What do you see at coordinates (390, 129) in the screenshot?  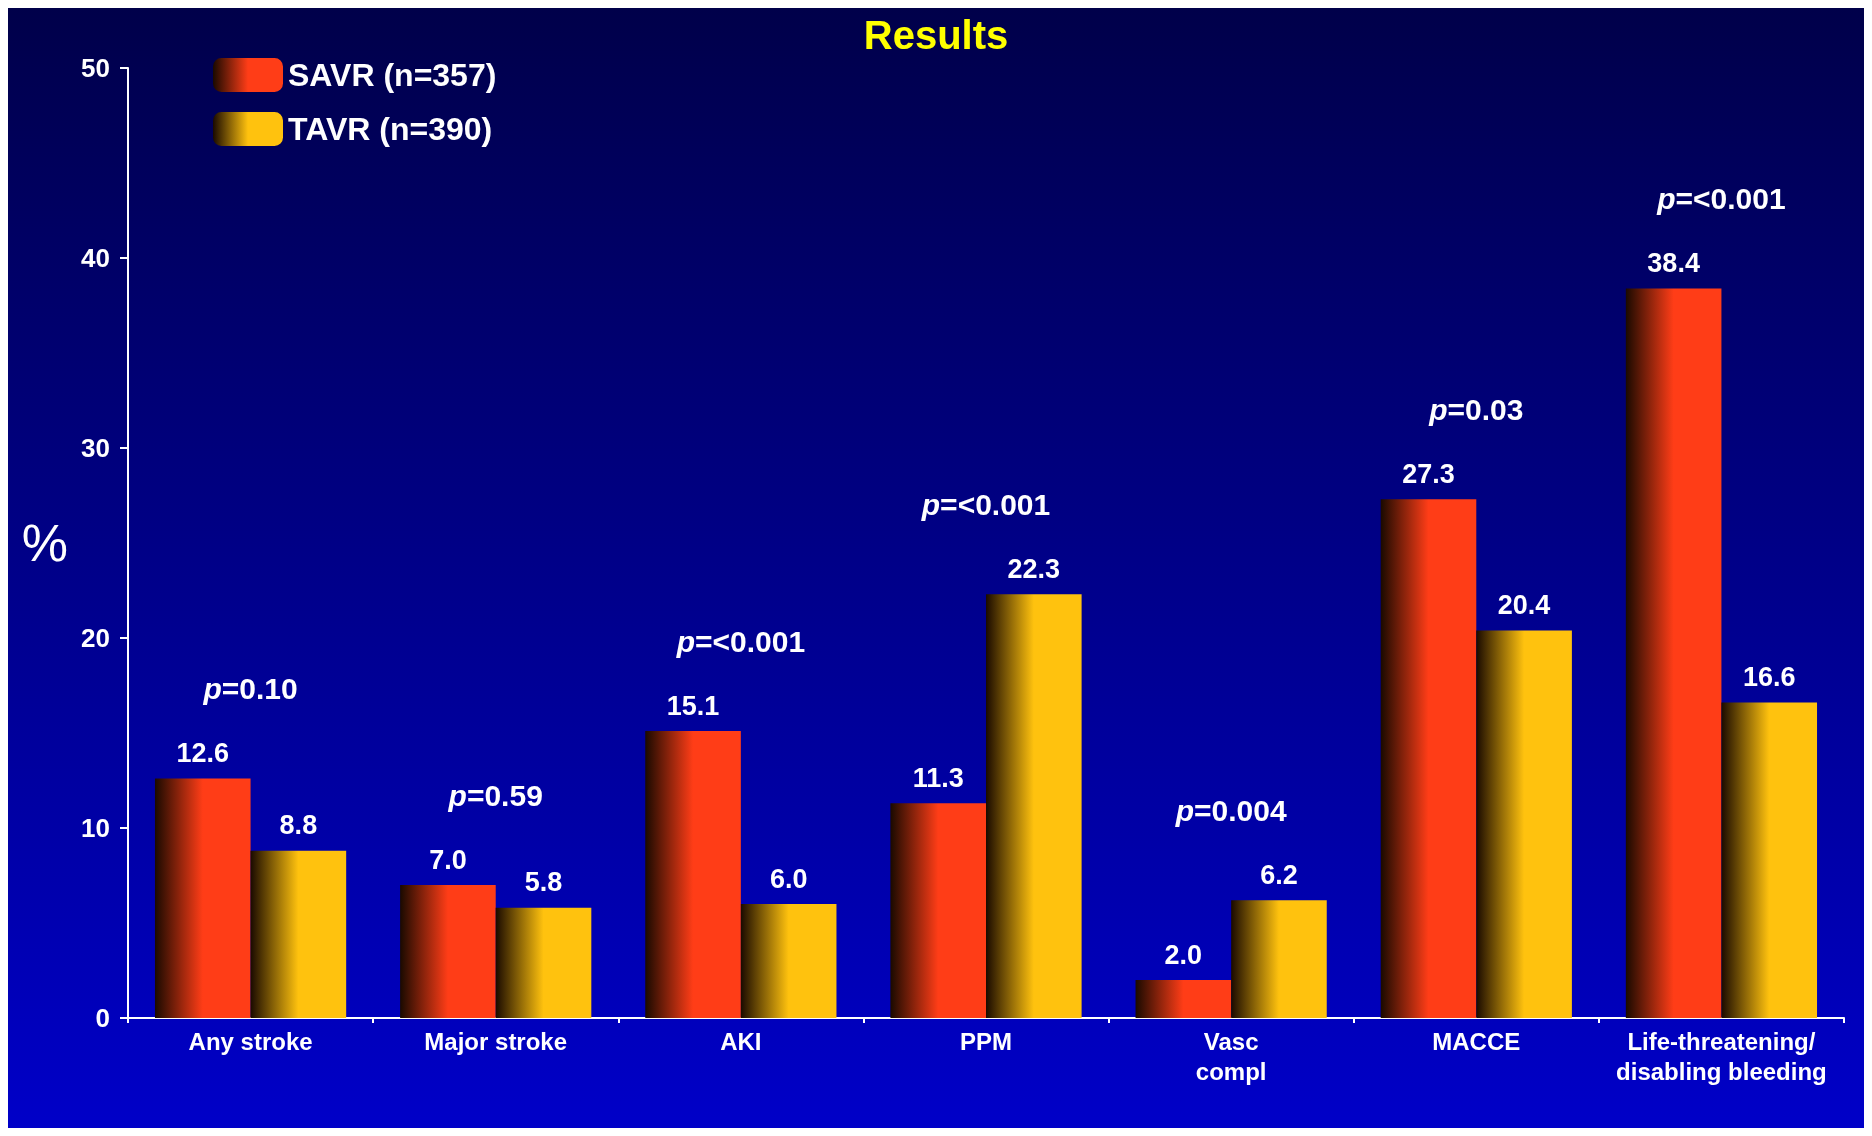 I see `legend-label: TAVR (n=390)` at bounding box center [390, 129].